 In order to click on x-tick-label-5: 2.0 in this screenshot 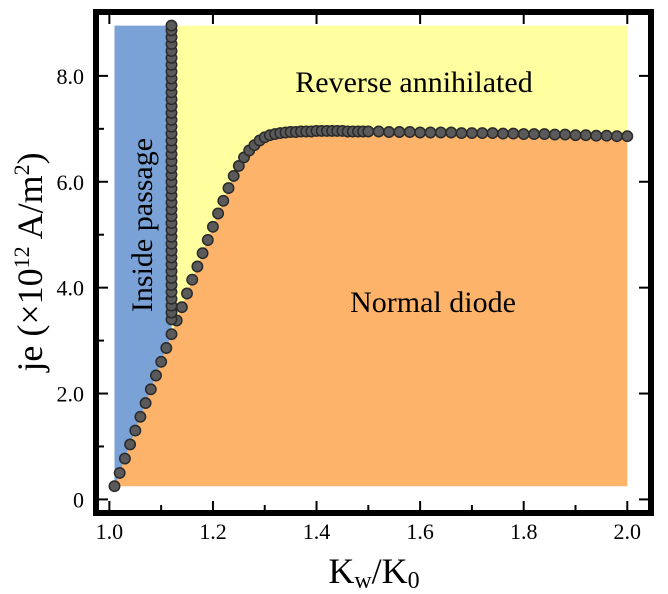, I will do `click(628, 531)`.